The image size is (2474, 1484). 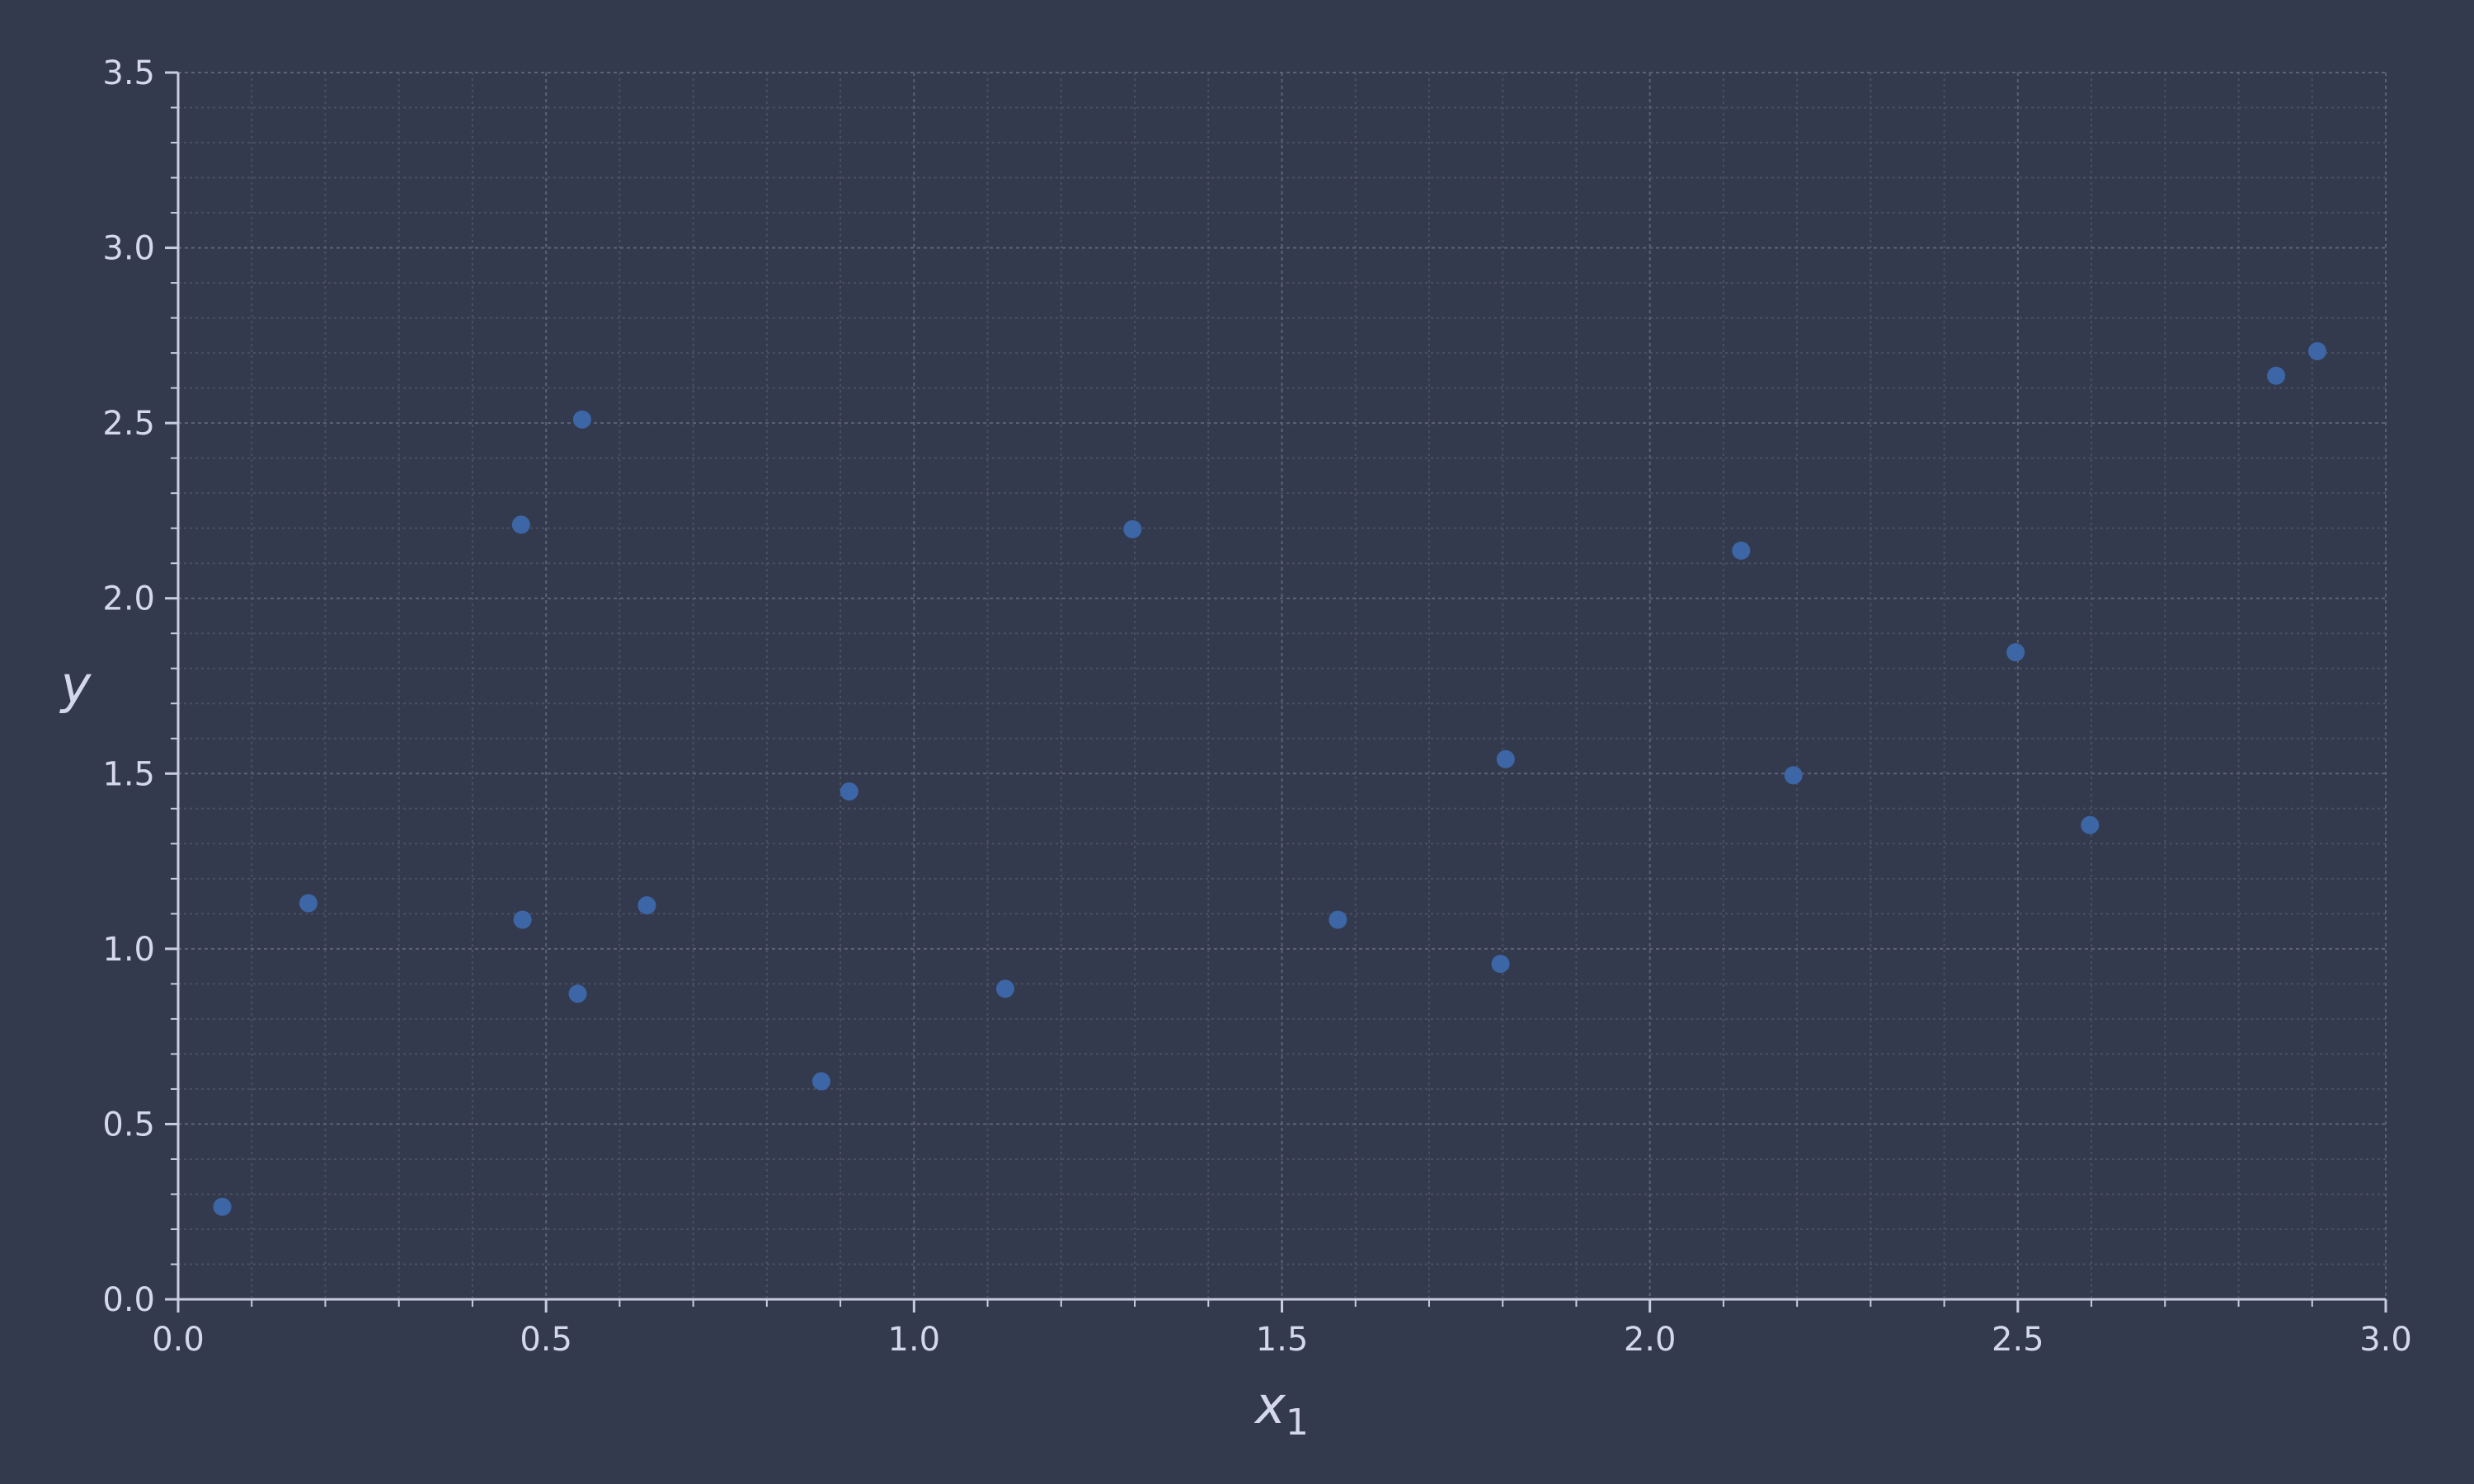 I want to click on y-tick-labels: 0.0 0.5 1.0 1.5 2.0 2.5 3.0 3.5, so click(x=128, y=686).